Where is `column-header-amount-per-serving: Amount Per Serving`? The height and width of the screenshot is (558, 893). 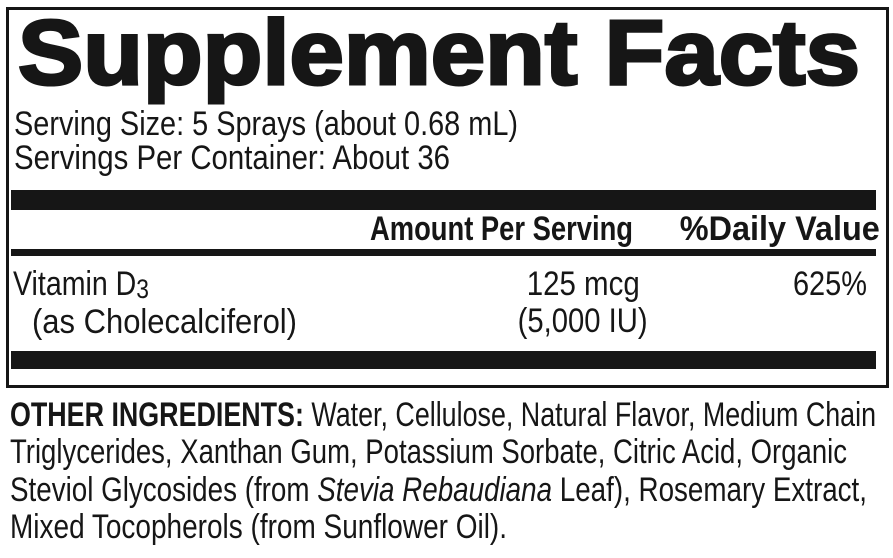 column-header-amount-per-serving: Amount Per Serving is located at coordinates (501, 229).